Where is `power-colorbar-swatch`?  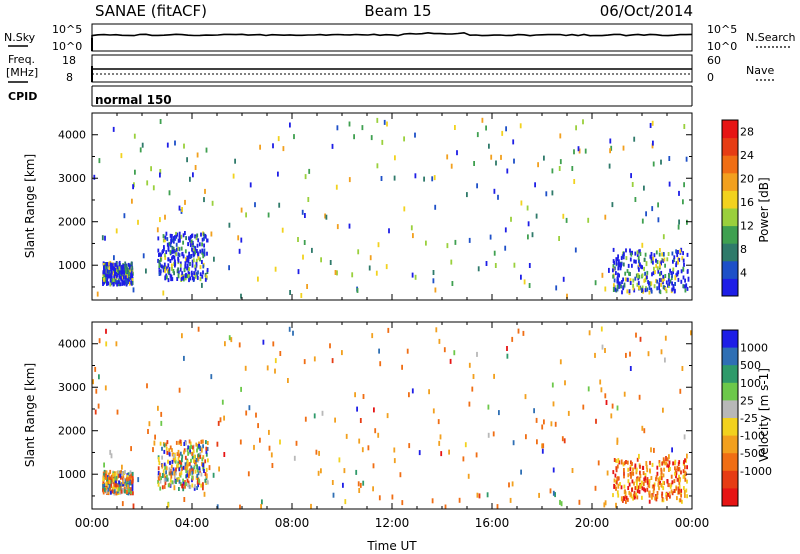 power-colorbar-swatch is located at coordinates (730, 287).